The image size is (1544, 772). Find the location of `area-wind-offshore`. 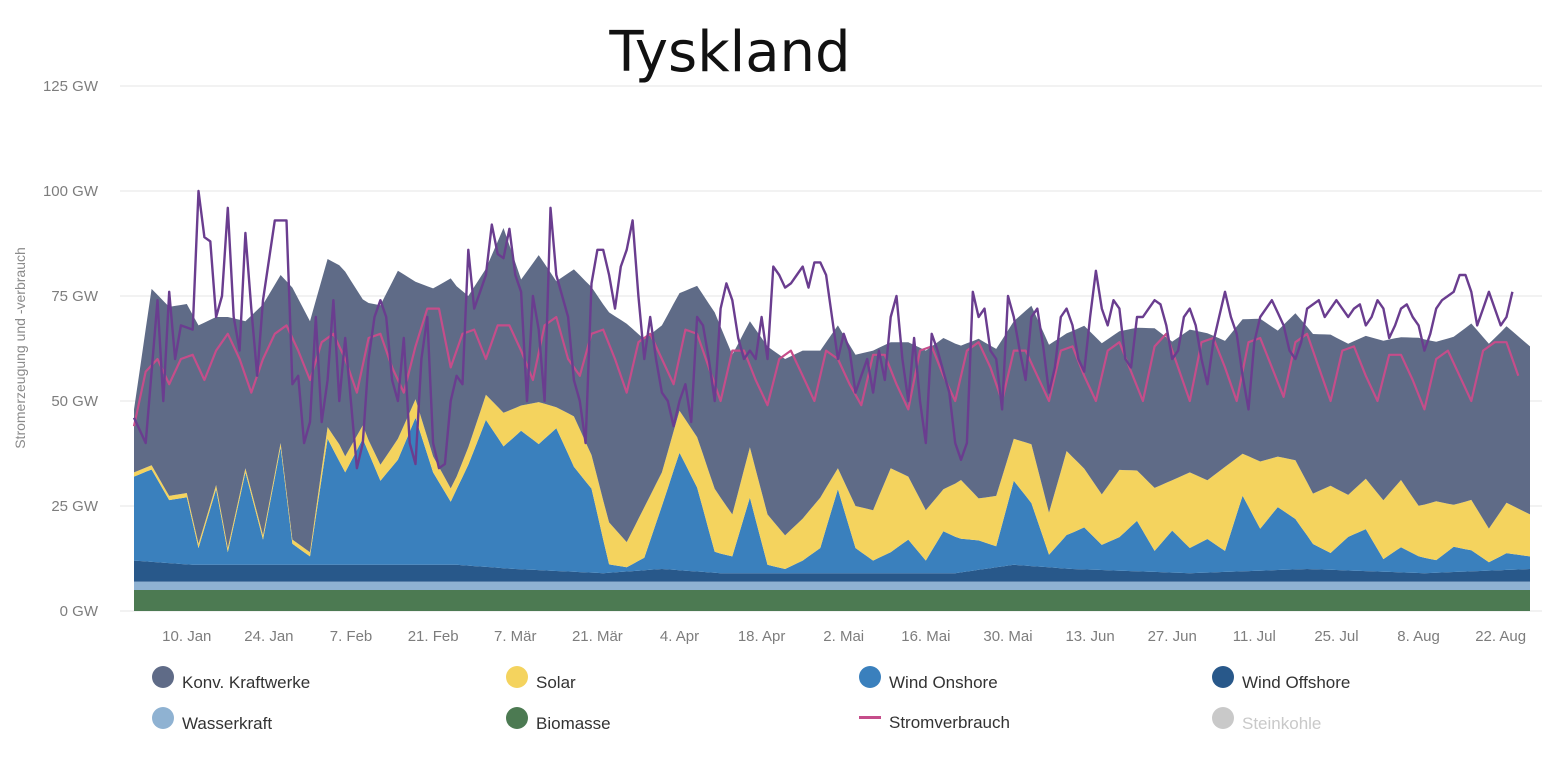

area-wind-offshore is located at coordinates (832, 571).